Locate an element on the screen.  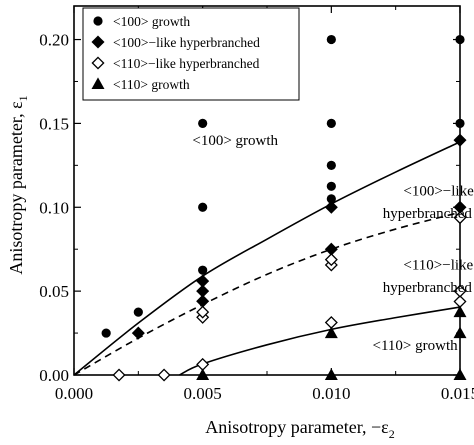
y-axis-title-text: Anisotropy parameter, ε is located at coordinates (16, 188).